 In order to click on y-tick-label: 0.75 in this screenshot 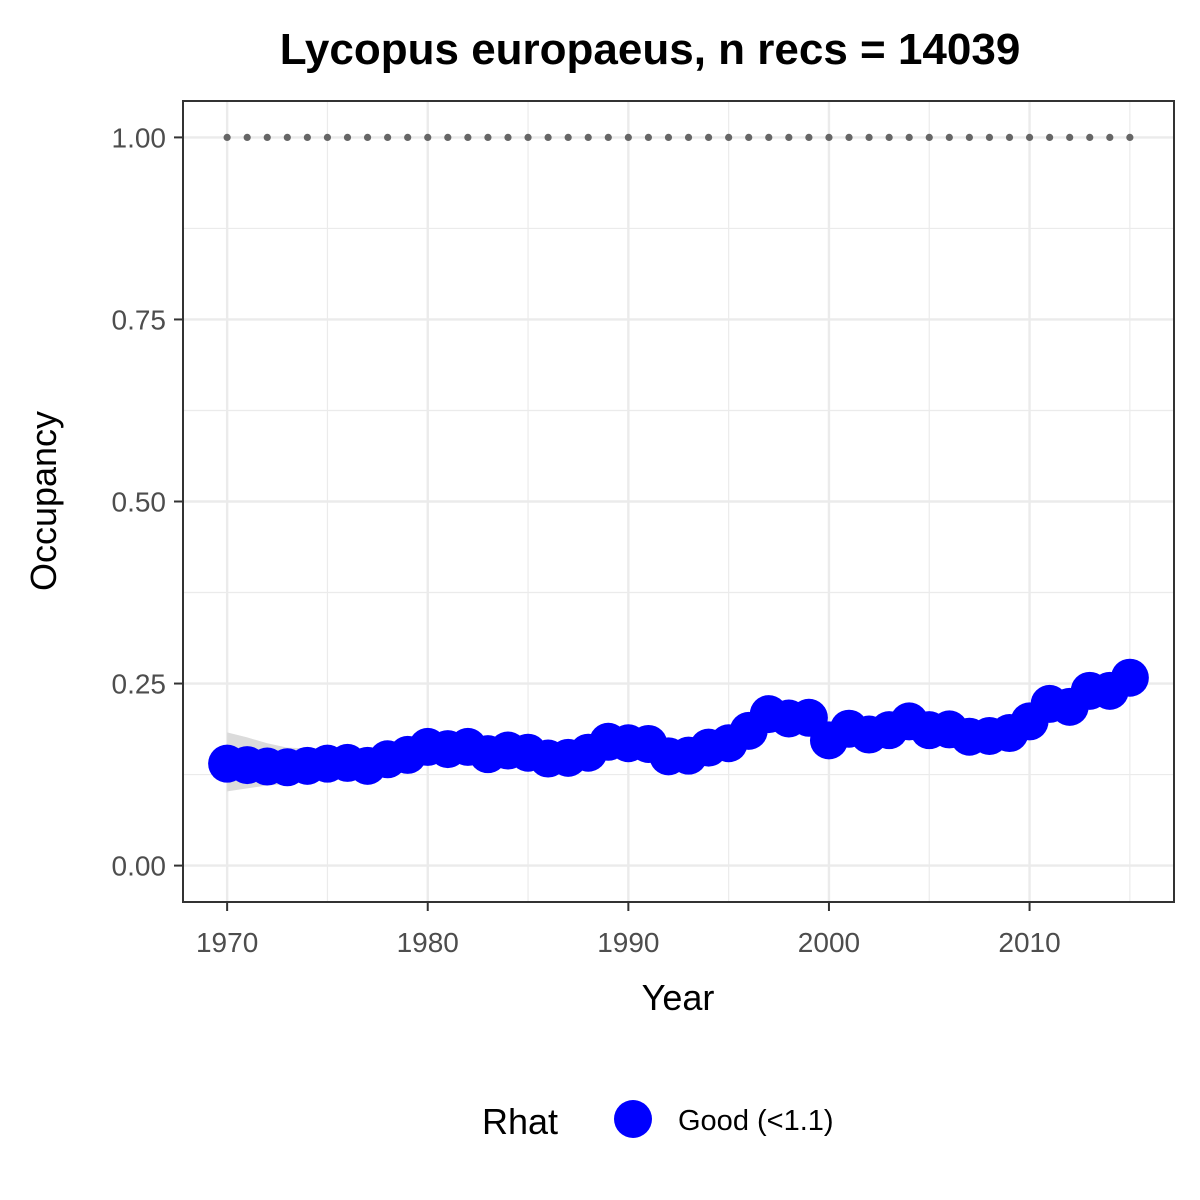, I will do `click(139, 319)`.